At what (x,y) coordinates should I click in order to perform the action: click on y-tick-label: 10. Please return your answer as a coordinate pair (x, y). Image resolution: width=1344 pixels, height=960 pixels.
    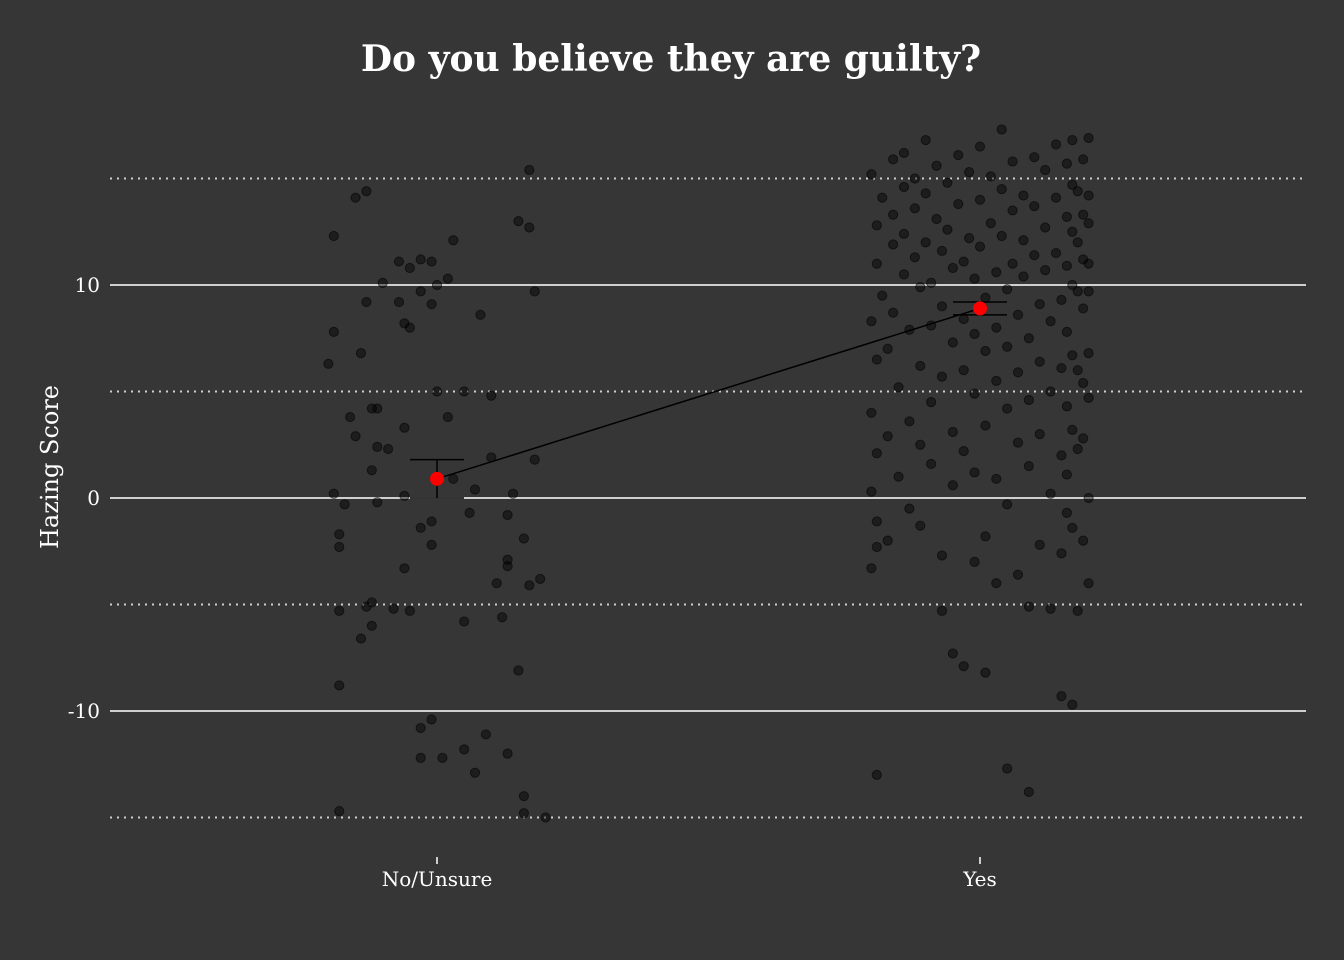
    Looking at the image, I should click on (87, 285).